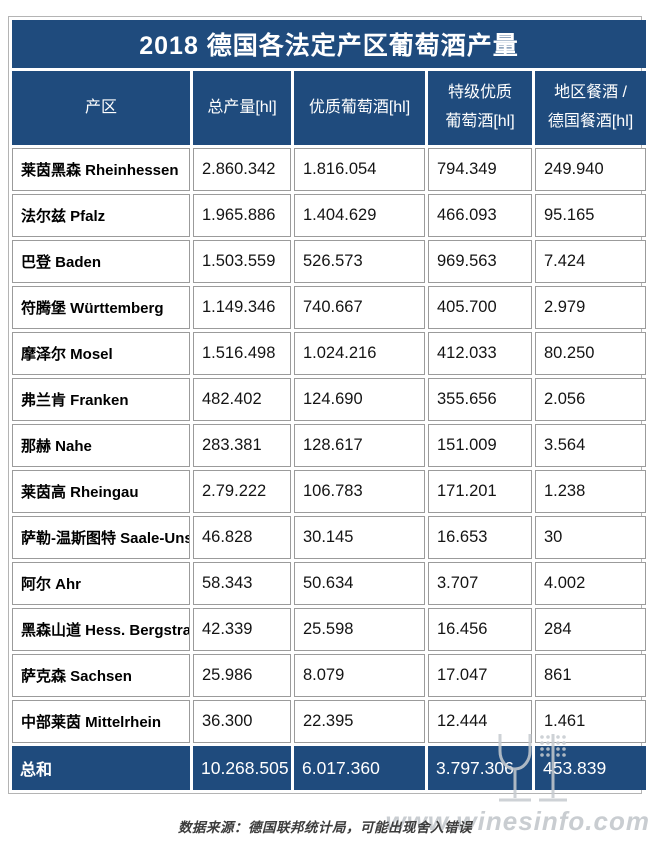 The image size is (650, 846). Describe the element at coordinates (101, 307) in the screenshot. I see `region-cell: 符腾堡 Württemberg` at that location.